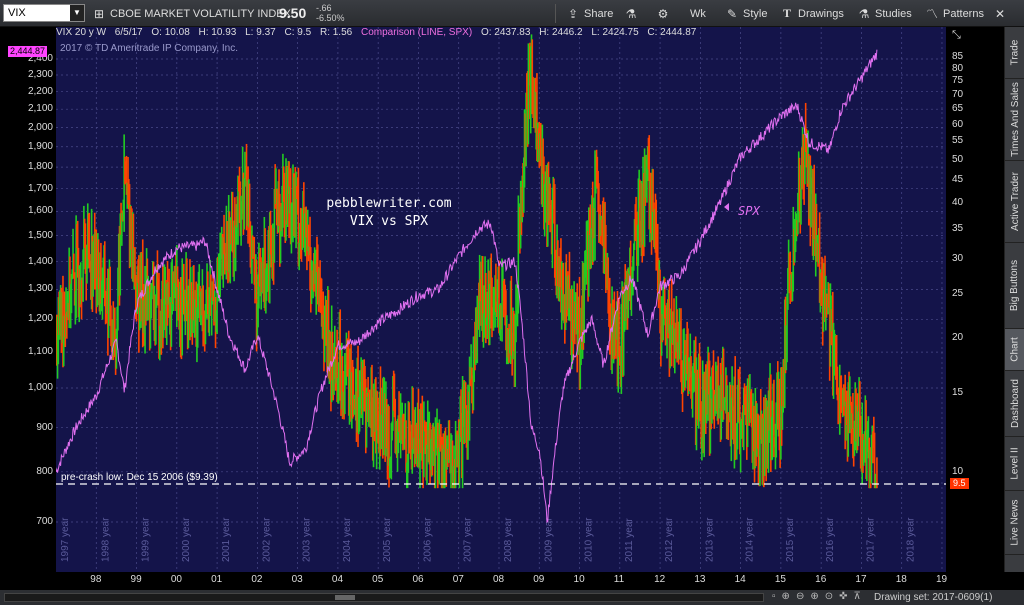  Describe the element at coordinates (861, 579) in the screenshot. I see `x-axis-tick: 17` at that location.